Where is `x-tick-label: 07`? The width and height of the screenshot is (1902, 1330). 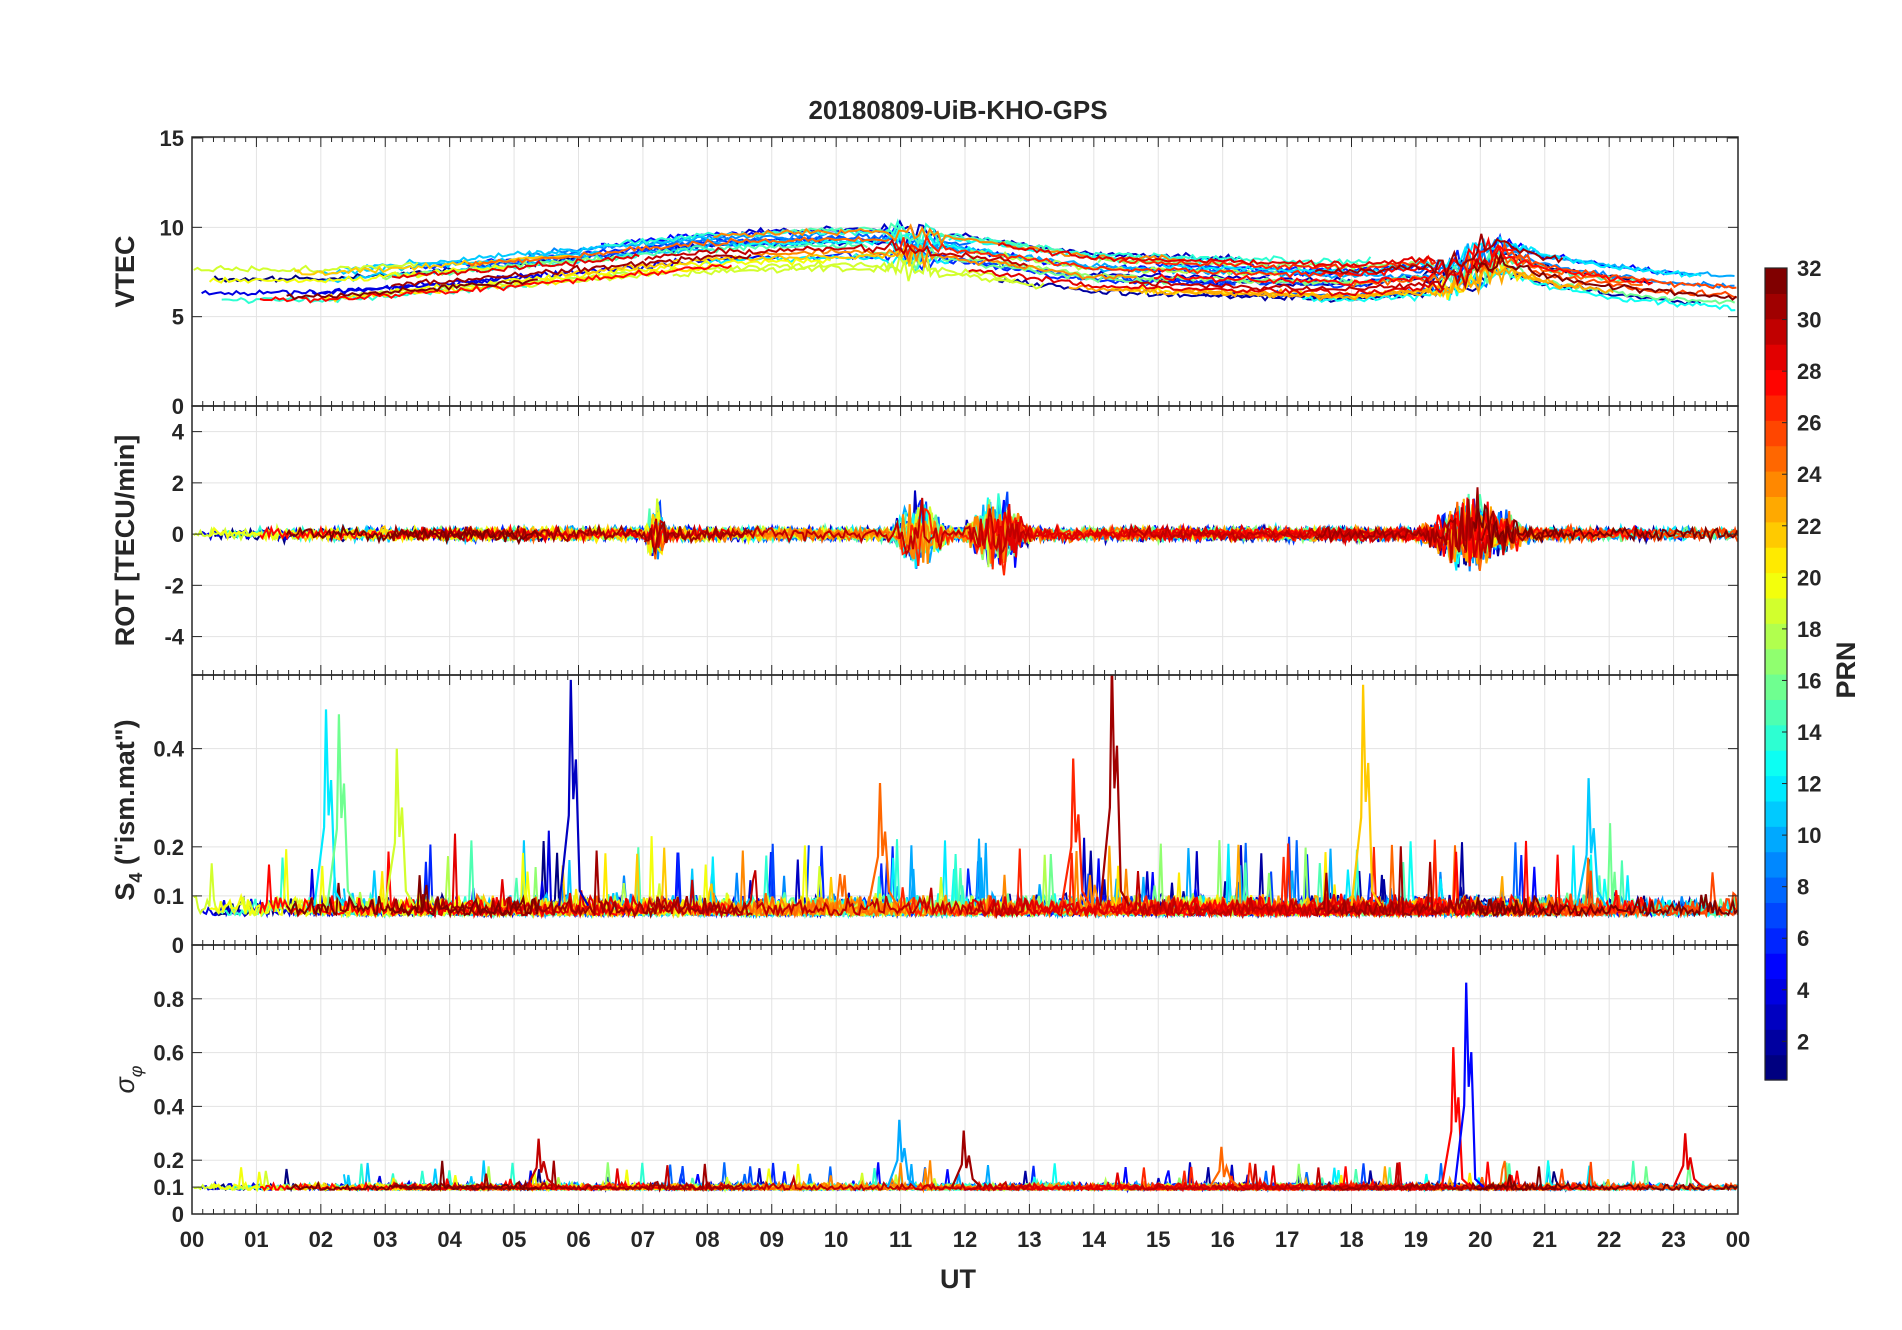
x-tick-label: 07 is located at coordinates (643, 1239).